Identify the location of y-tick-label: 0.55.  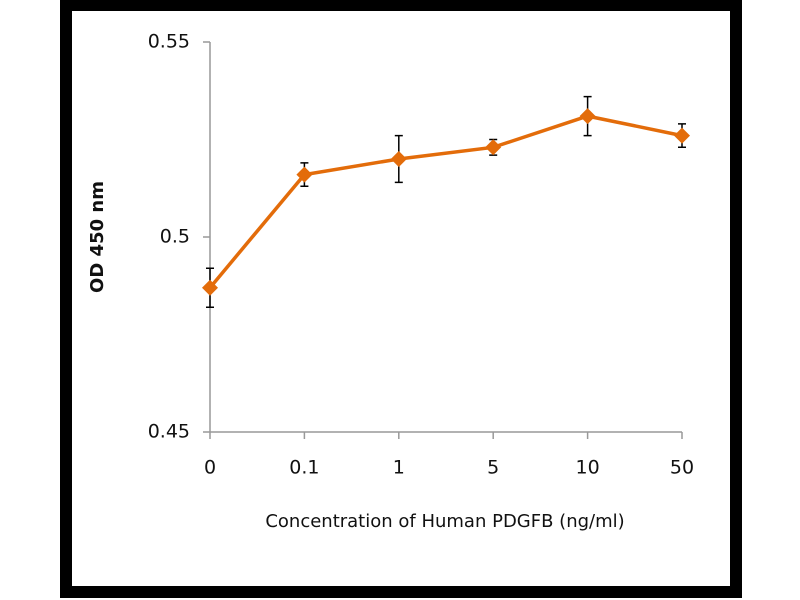
(169, 42).